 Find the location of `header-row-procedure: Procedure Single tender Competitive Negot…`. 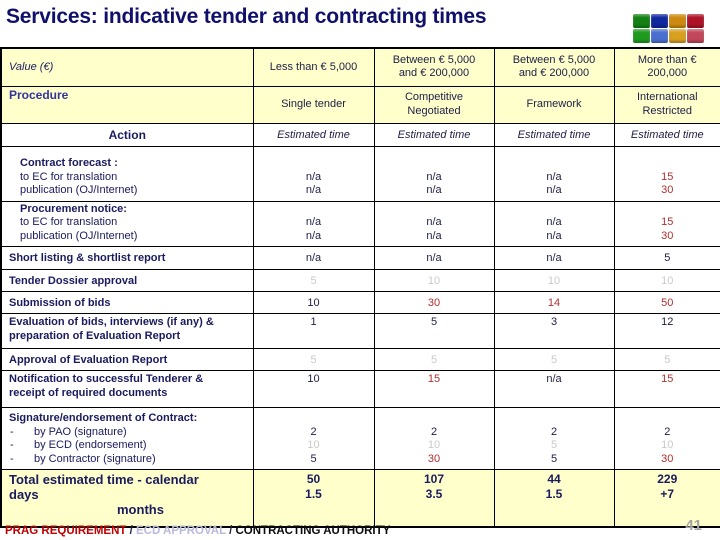

header-row-procedure: Procedure Single tender Competitive Negot… is located at coordinates (360, 104).